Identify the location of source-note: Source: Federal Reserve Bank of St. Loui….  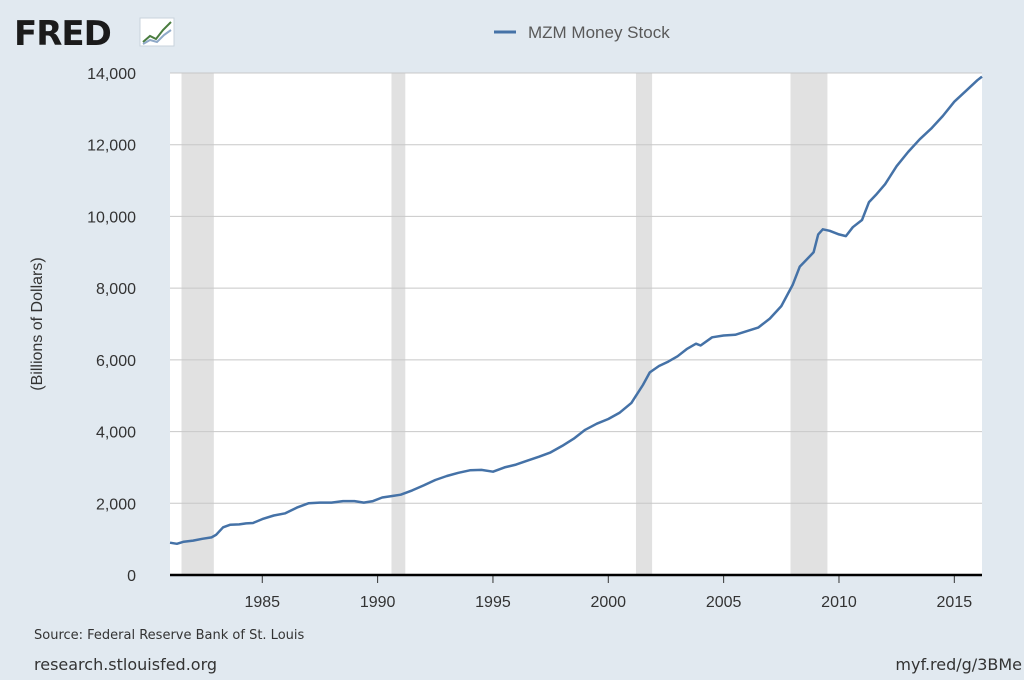
(169, 635).